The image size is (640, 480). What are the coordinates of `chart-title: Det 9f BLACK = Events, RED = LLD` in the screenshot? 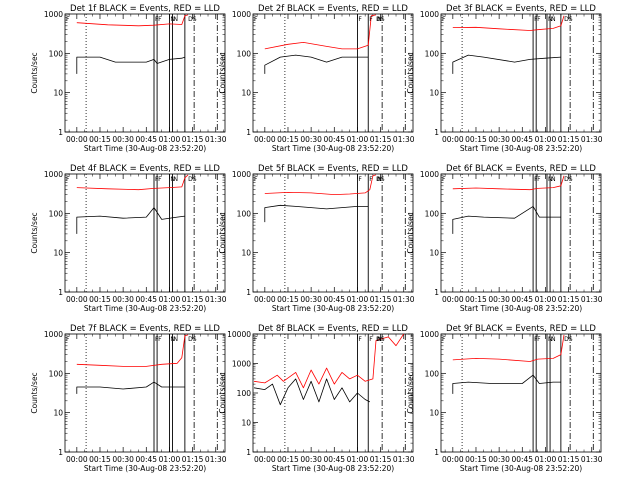 It's located at (521, 329).